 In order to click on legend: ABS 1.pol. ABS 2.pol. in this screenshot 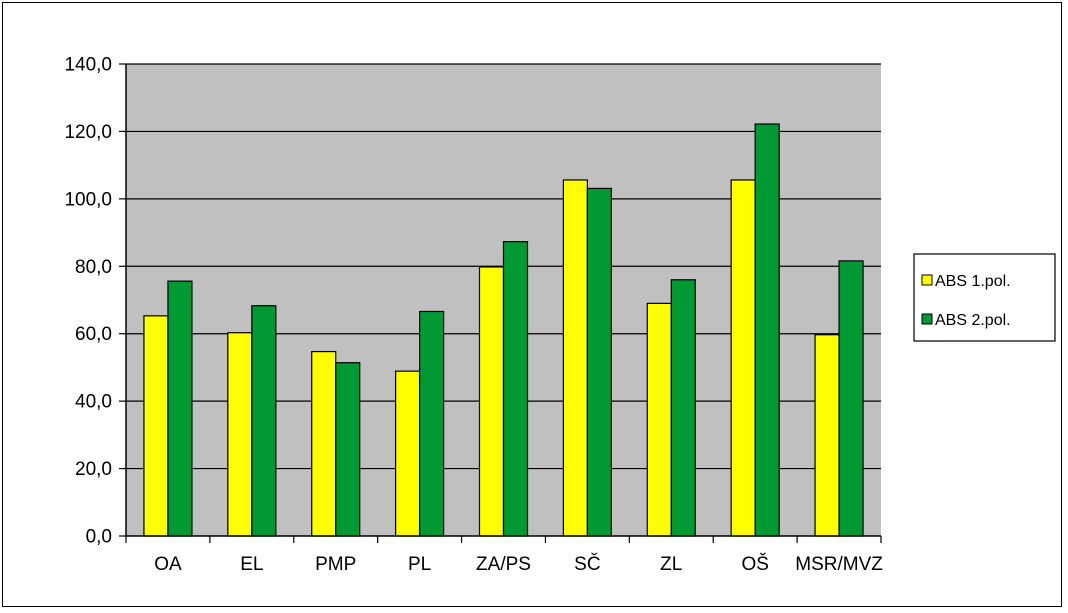, I will do `click(984, 297)`.